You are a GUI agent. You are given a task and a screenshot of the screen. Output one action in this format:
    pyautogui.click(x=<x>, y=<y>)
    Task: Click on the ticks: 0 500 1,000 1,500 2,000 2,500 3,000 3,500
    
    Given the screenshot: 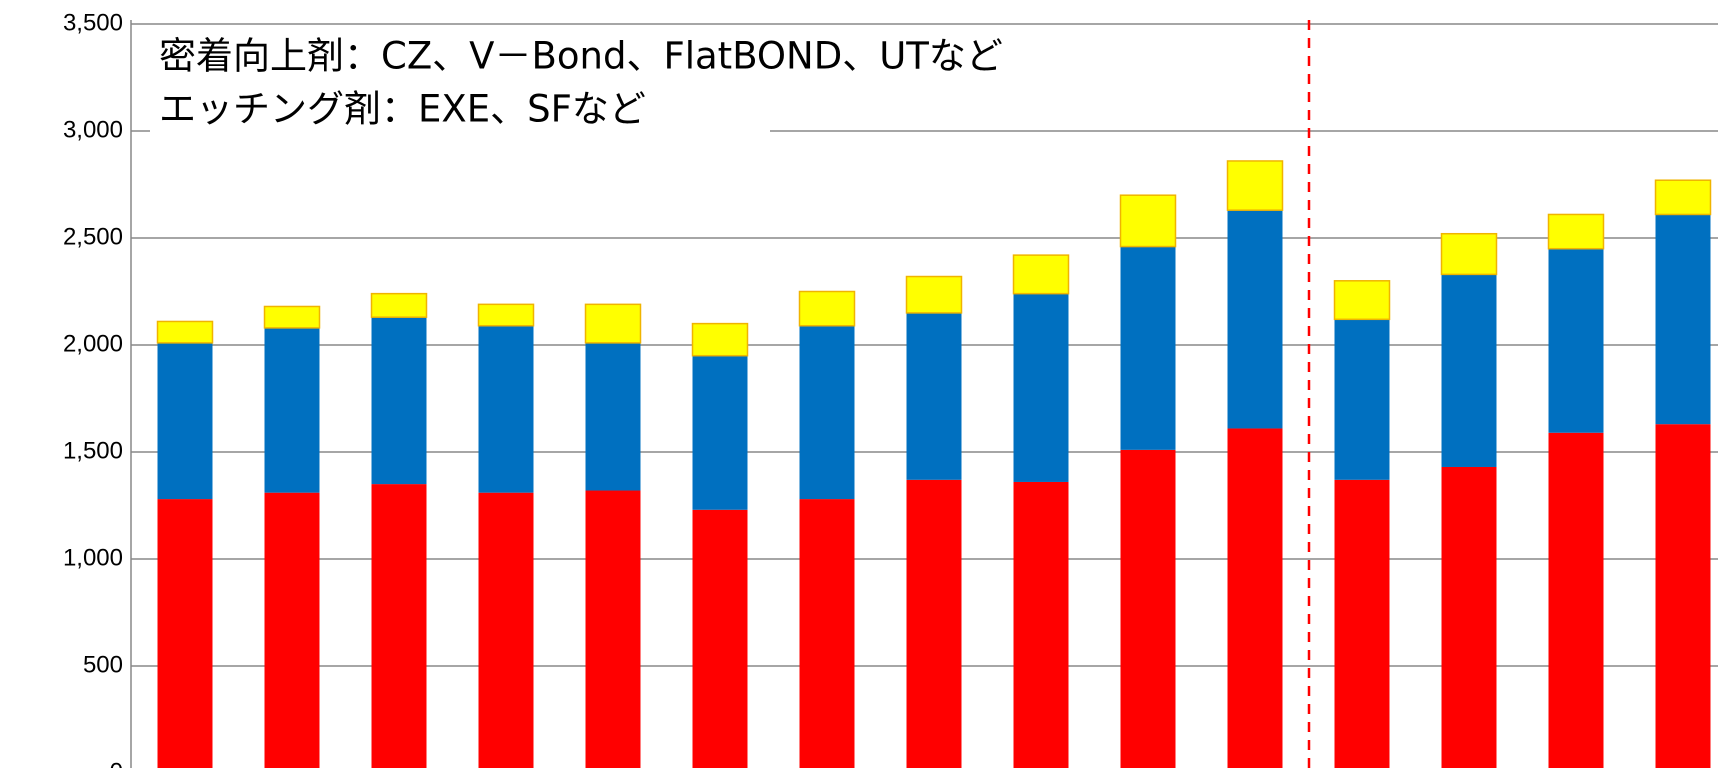 What is the action you would take?
    pyautogui.click(x=93, y=388)
    